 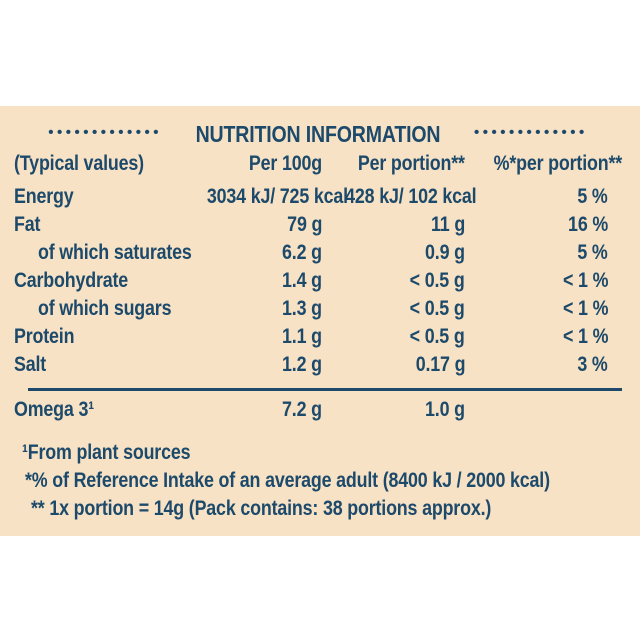 I want to click on row-label: Energy, so click(x=44, y=196).